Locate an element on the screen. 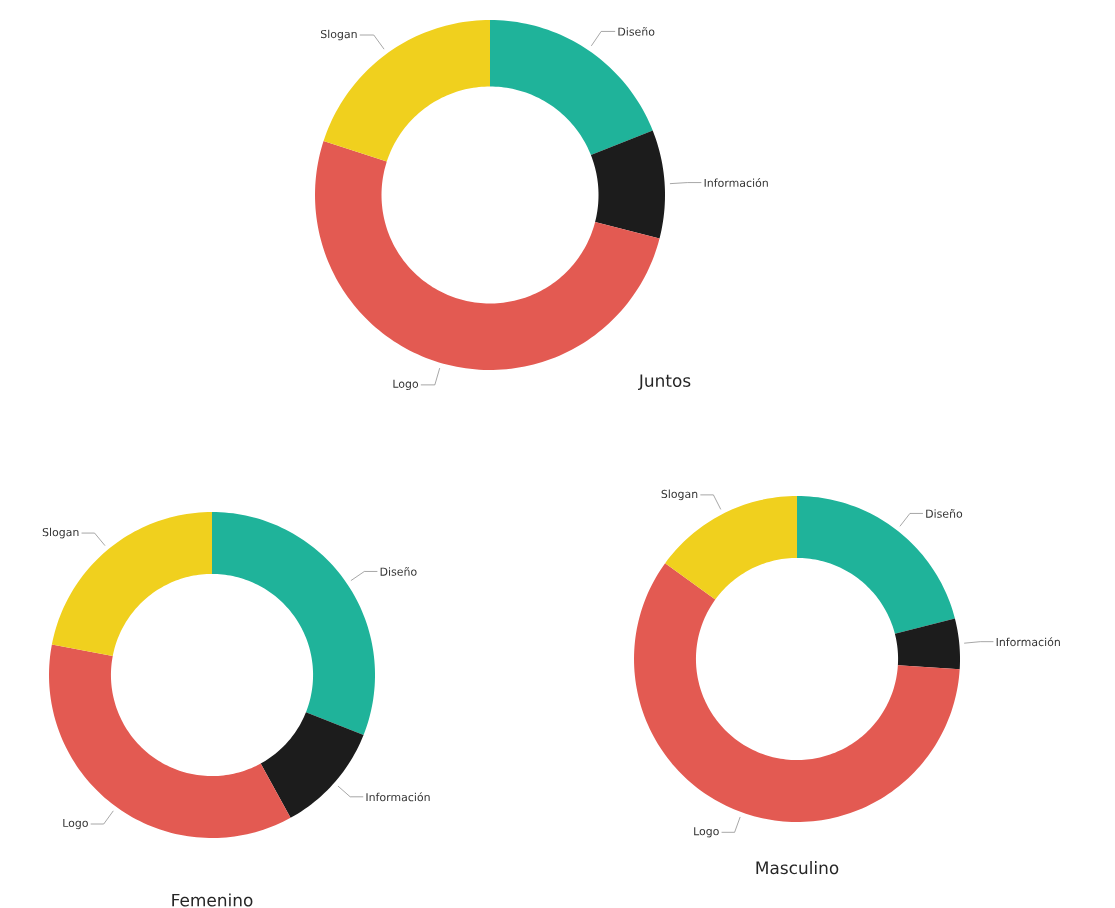 The height and width of the screenshot is (908, 1115). text: Femenino is located at coordinates (212, 900).